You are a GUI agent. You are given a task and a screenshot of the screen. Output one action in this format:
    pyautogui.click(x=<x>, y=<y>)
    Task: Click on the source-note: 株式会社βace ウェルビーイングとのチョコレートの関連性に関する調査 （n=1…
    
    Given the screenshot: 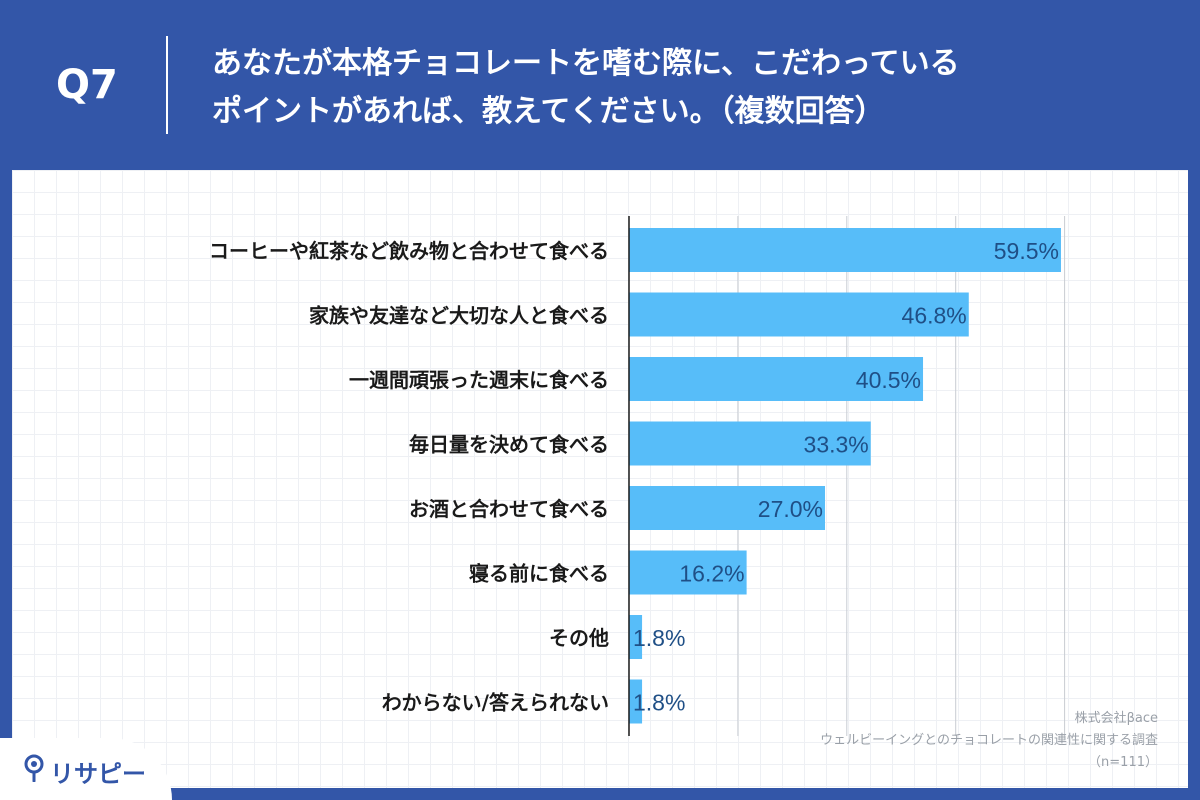 What is the action you would take?
    pyautogui.click(x=898, y=741)
    